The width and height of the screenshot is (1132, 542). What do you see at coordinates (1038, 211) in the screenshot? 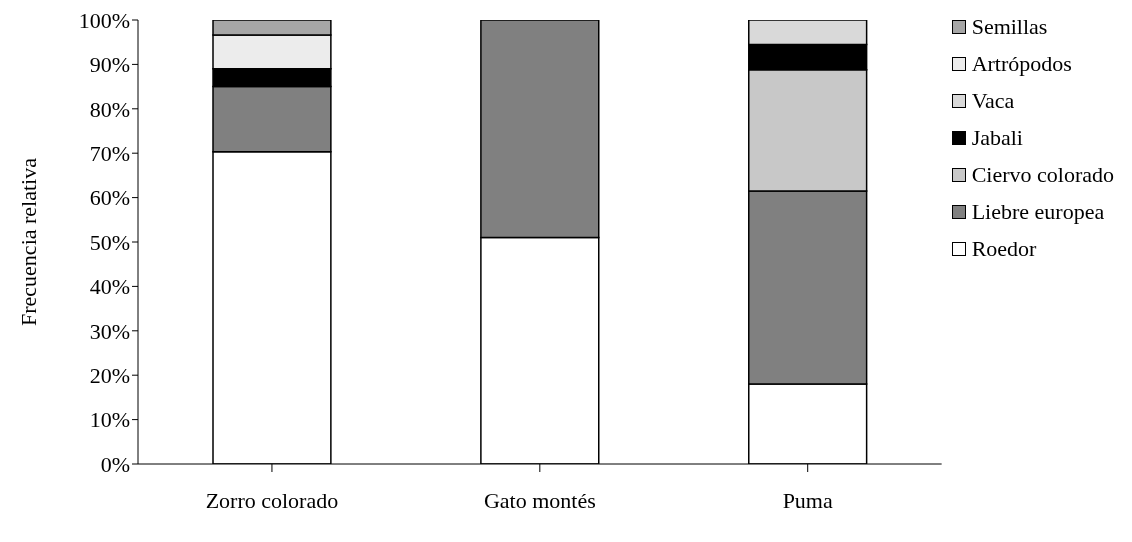
I see `legend-label: Liebre europea` at bounding box center [1038, 211].